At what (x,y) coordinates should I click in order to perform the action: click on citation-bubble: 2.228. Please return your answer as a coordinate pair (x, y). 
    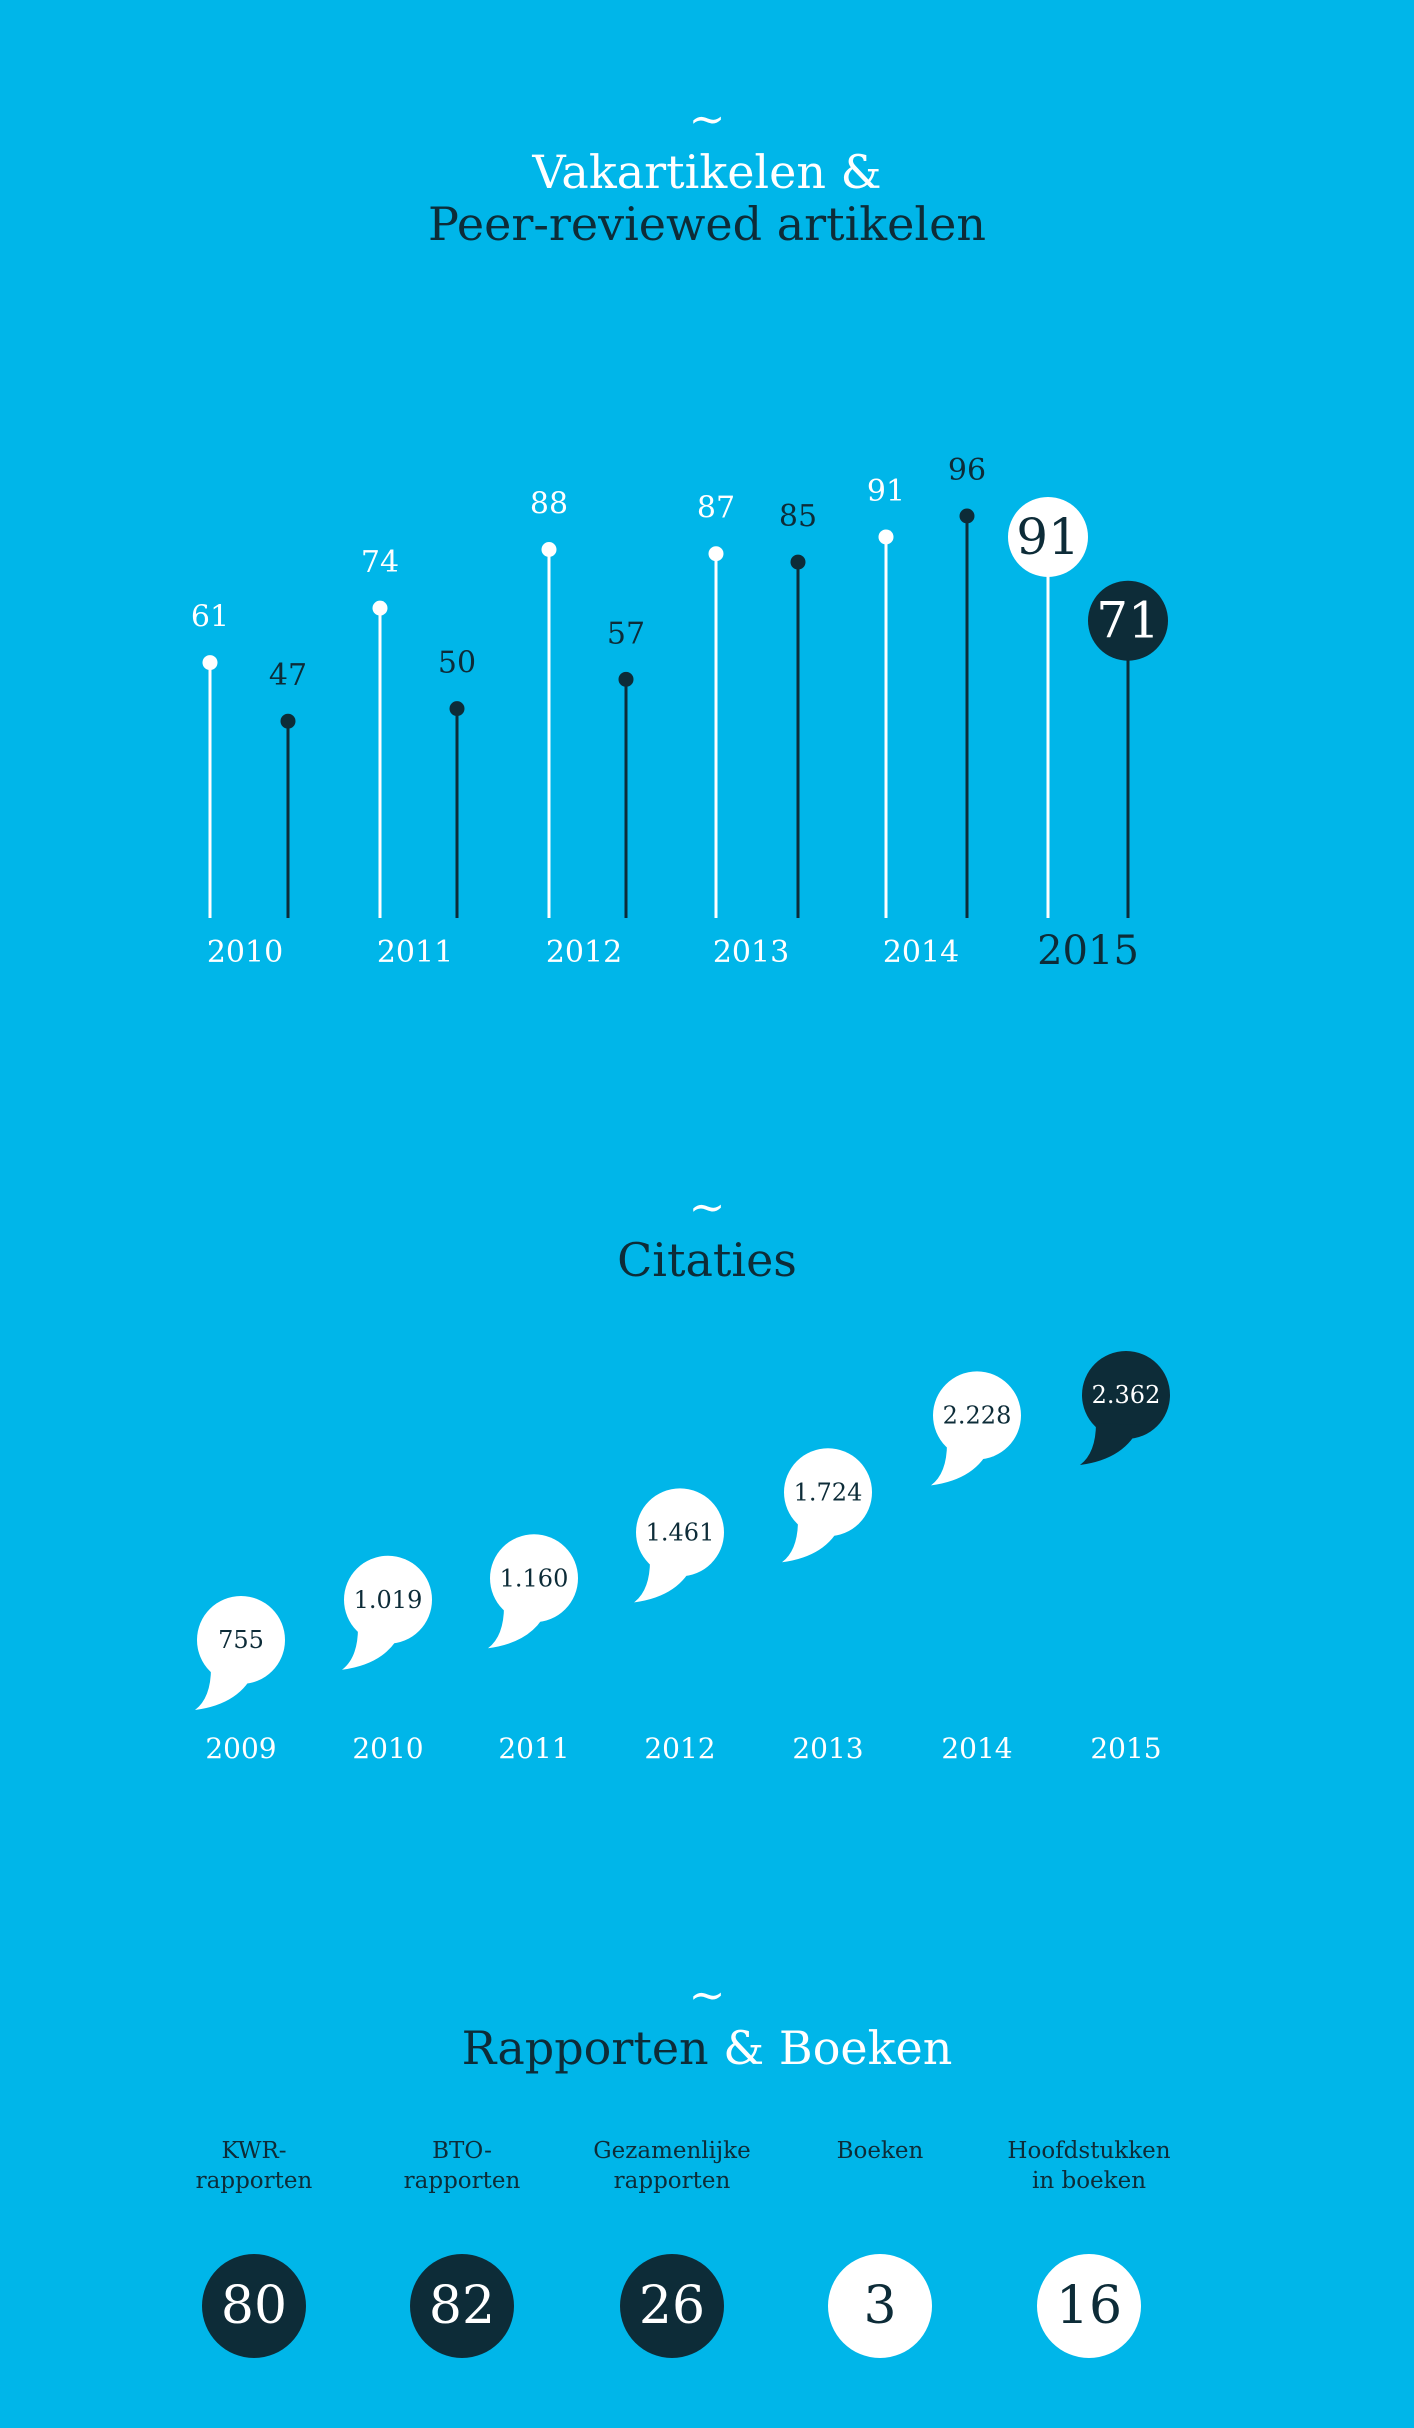
    Looking at the image, I should click on (976, 1428).